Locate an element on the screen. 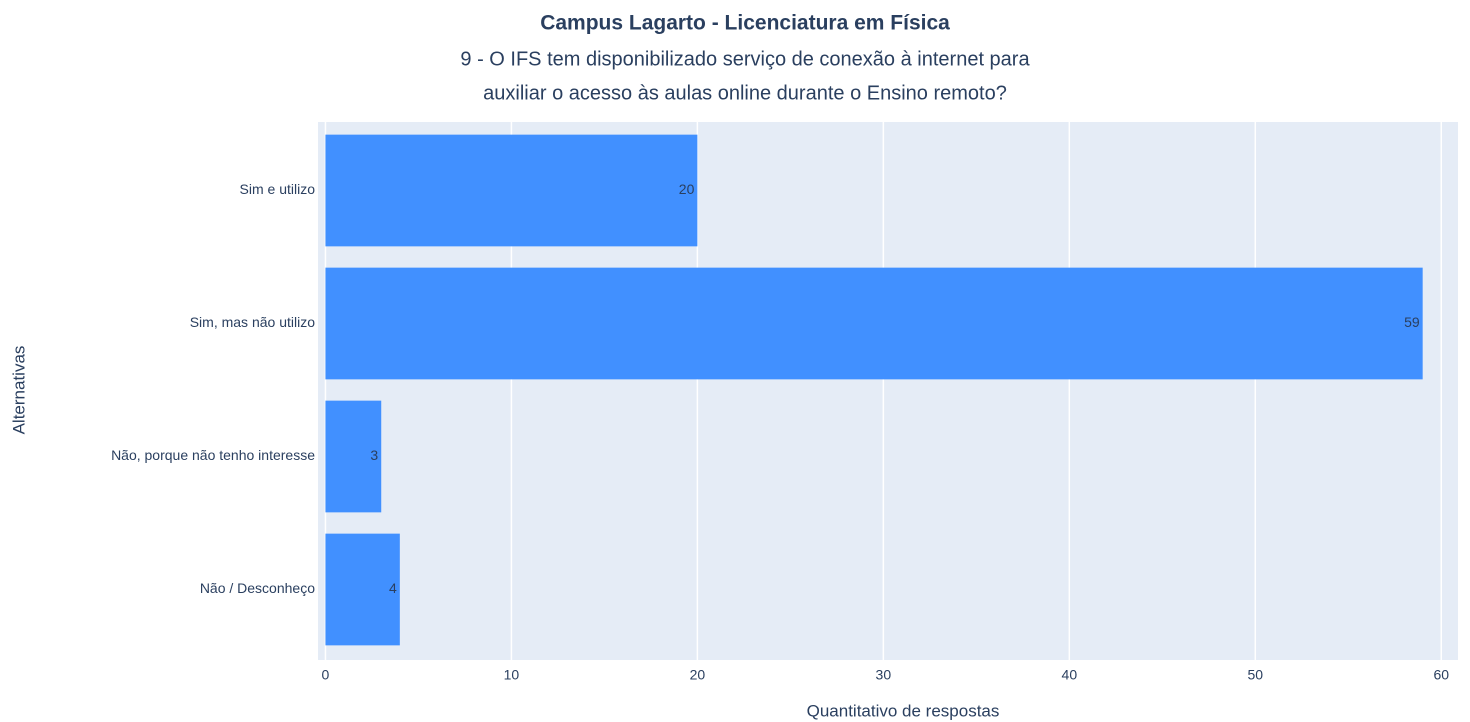 The width and height of the screenshot is (1470, 722). chart-title: Campus Lagarto - Licenciatura em Física is located at coordinates (745, 23).